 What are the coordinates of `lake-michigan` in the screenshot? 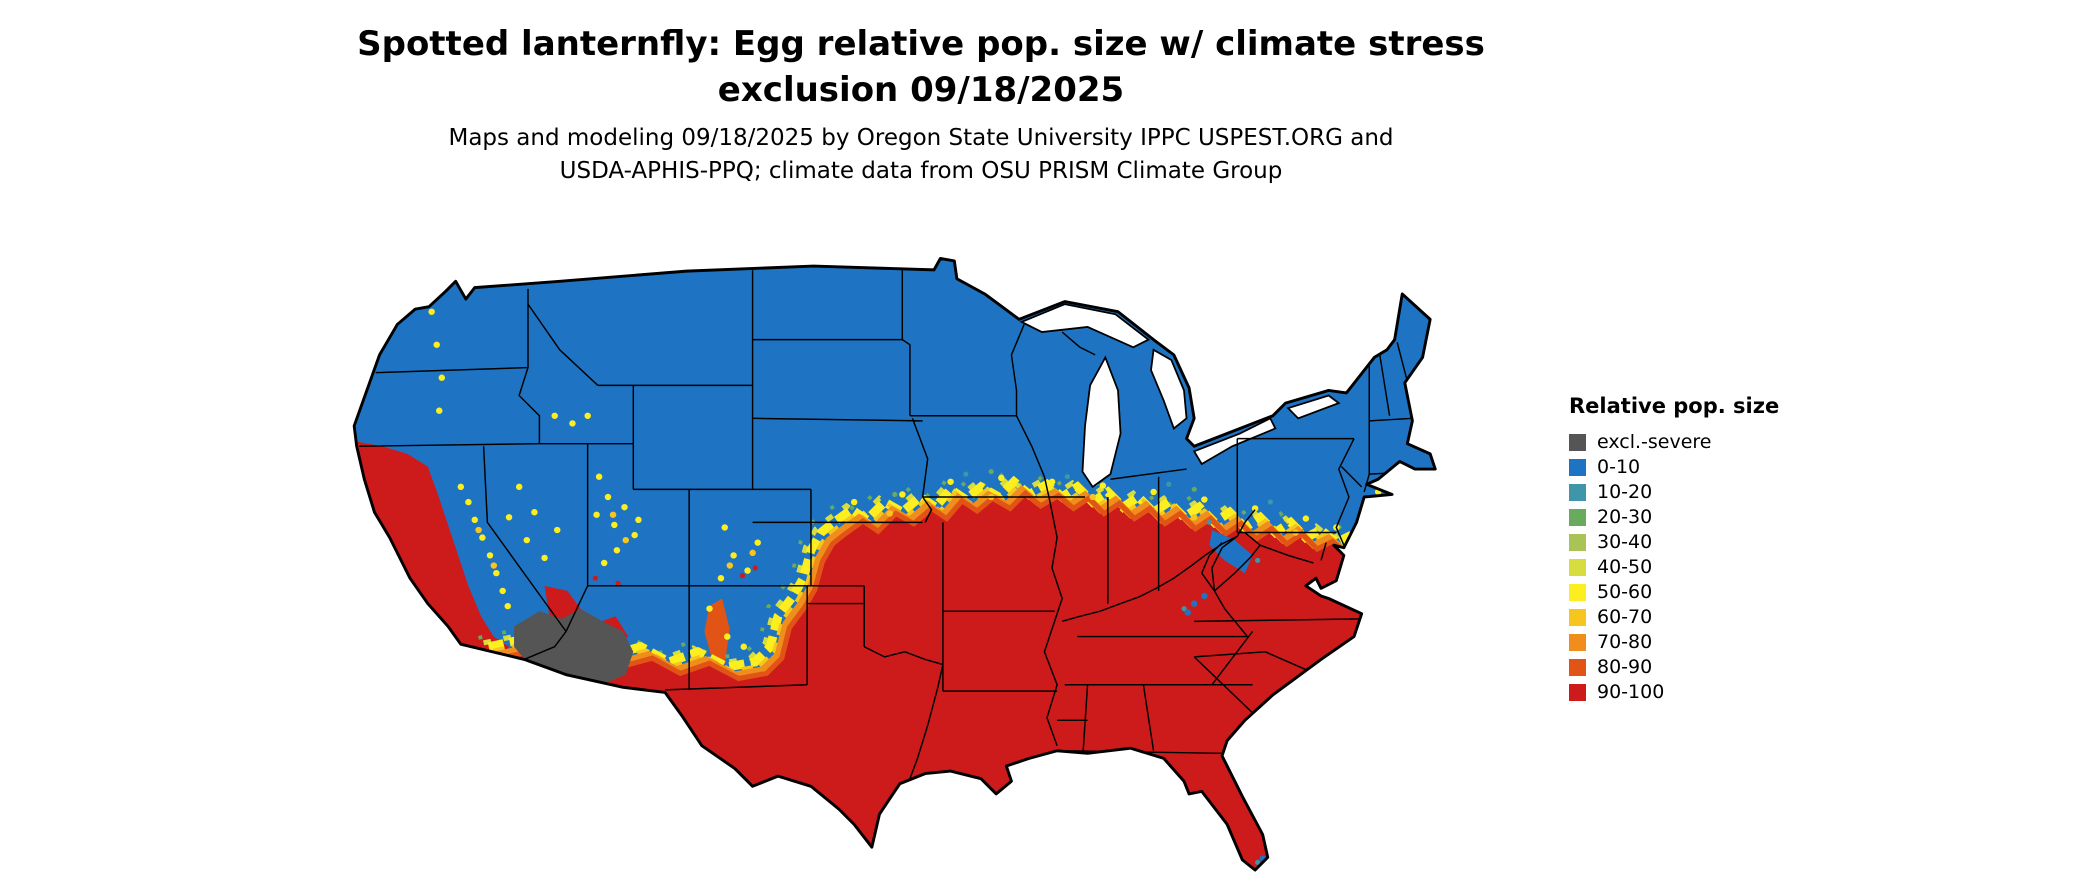 It's located at (1101, 422).